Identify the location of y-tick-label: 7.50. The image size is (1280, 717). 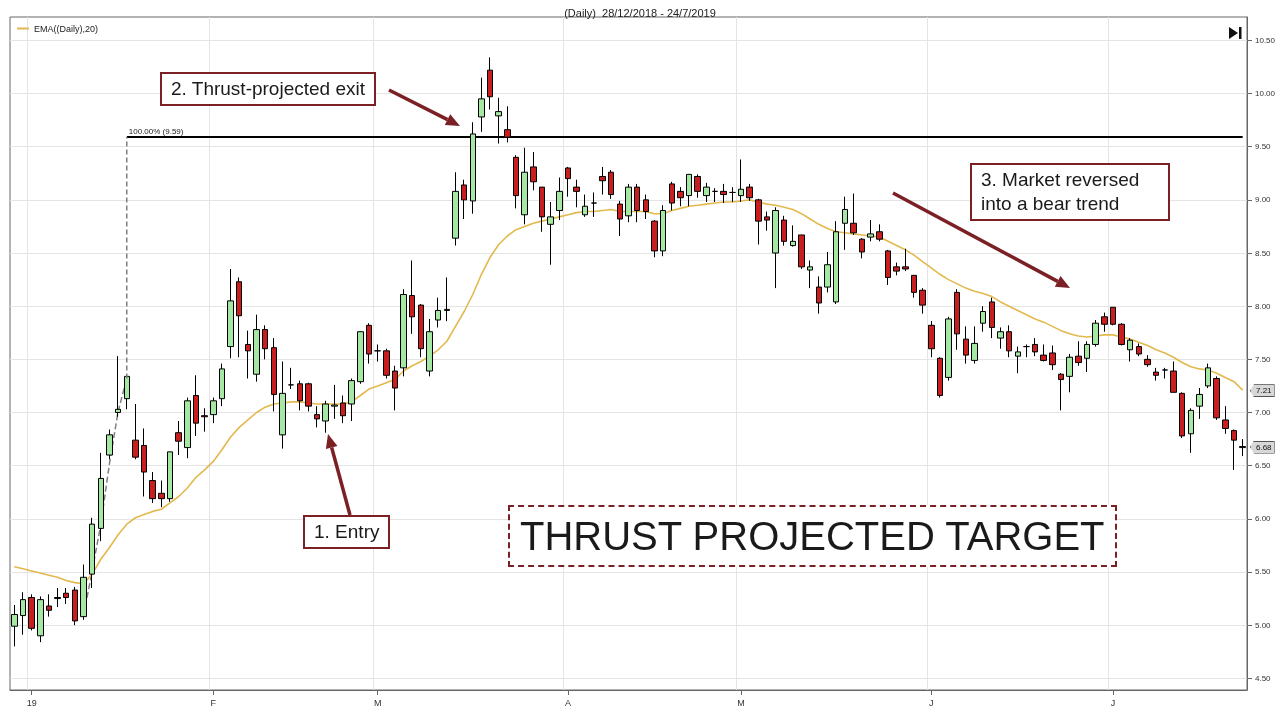
(1263, 359).